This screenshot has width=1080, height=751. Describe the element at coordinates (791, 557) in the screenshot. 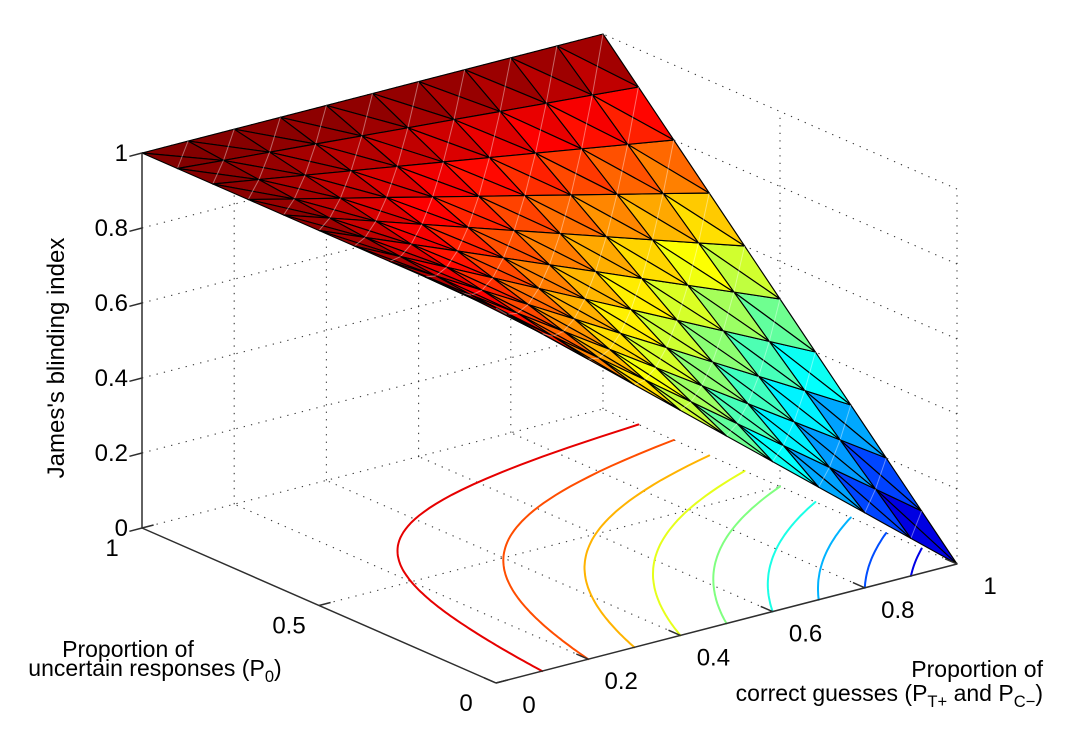

I see `contour-line-0.4` at that location.